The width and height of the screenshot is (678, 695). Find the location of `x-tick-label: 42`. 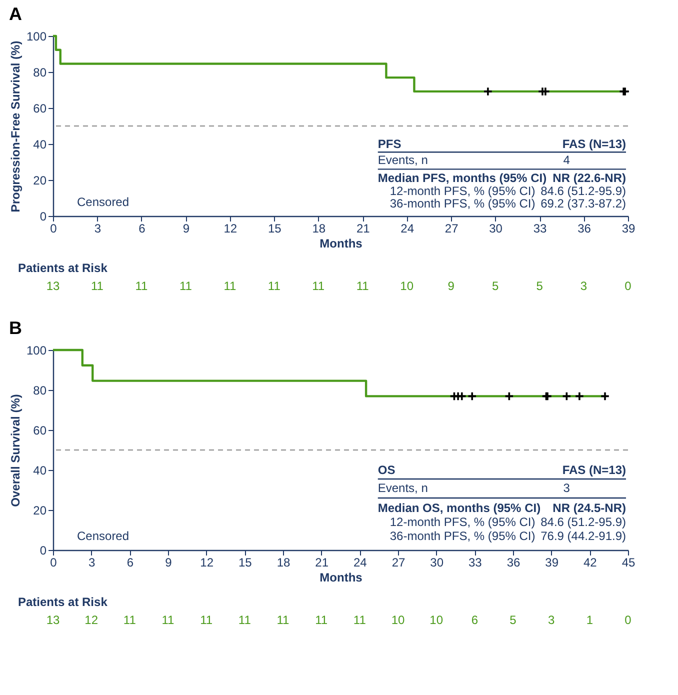

x-tick-label: 42 is located at coordinates (590, 563).